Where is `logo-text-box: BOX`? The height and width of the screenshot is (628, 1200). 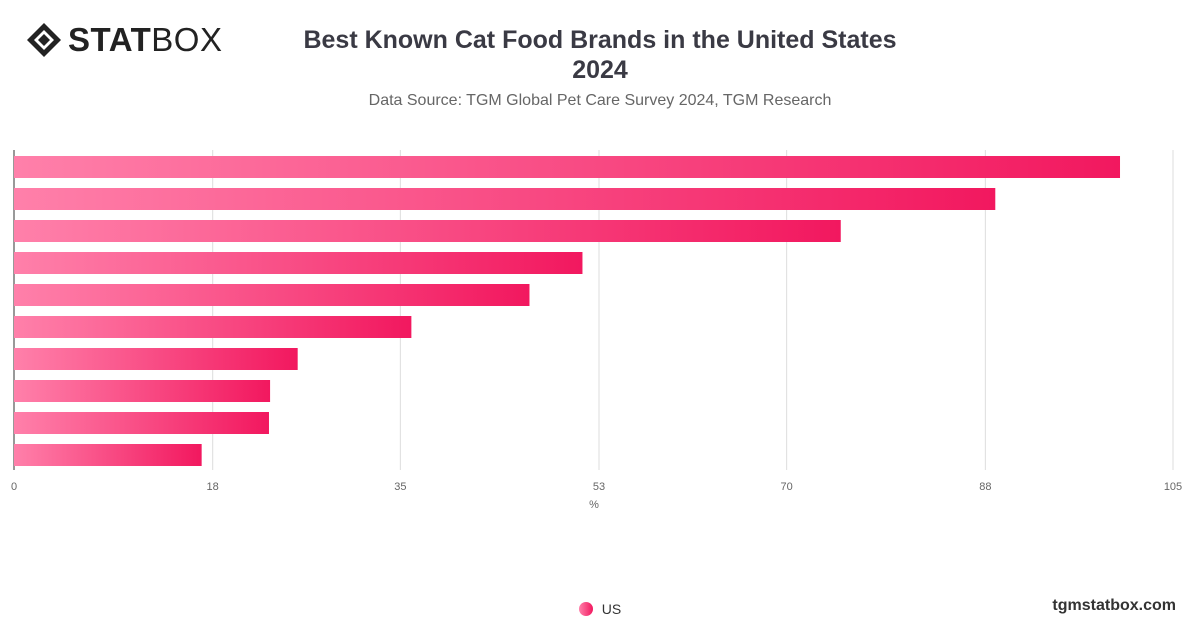
logo-text-box: BOX is located at coordinates (187, 39).